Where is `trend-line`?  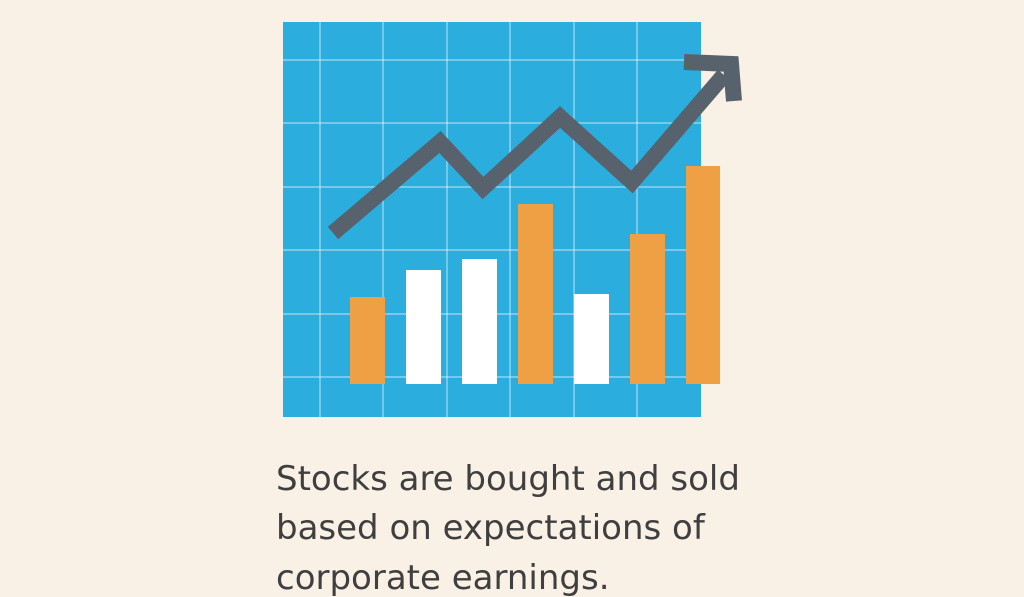 trend-line is located at coordinates (529, 154).